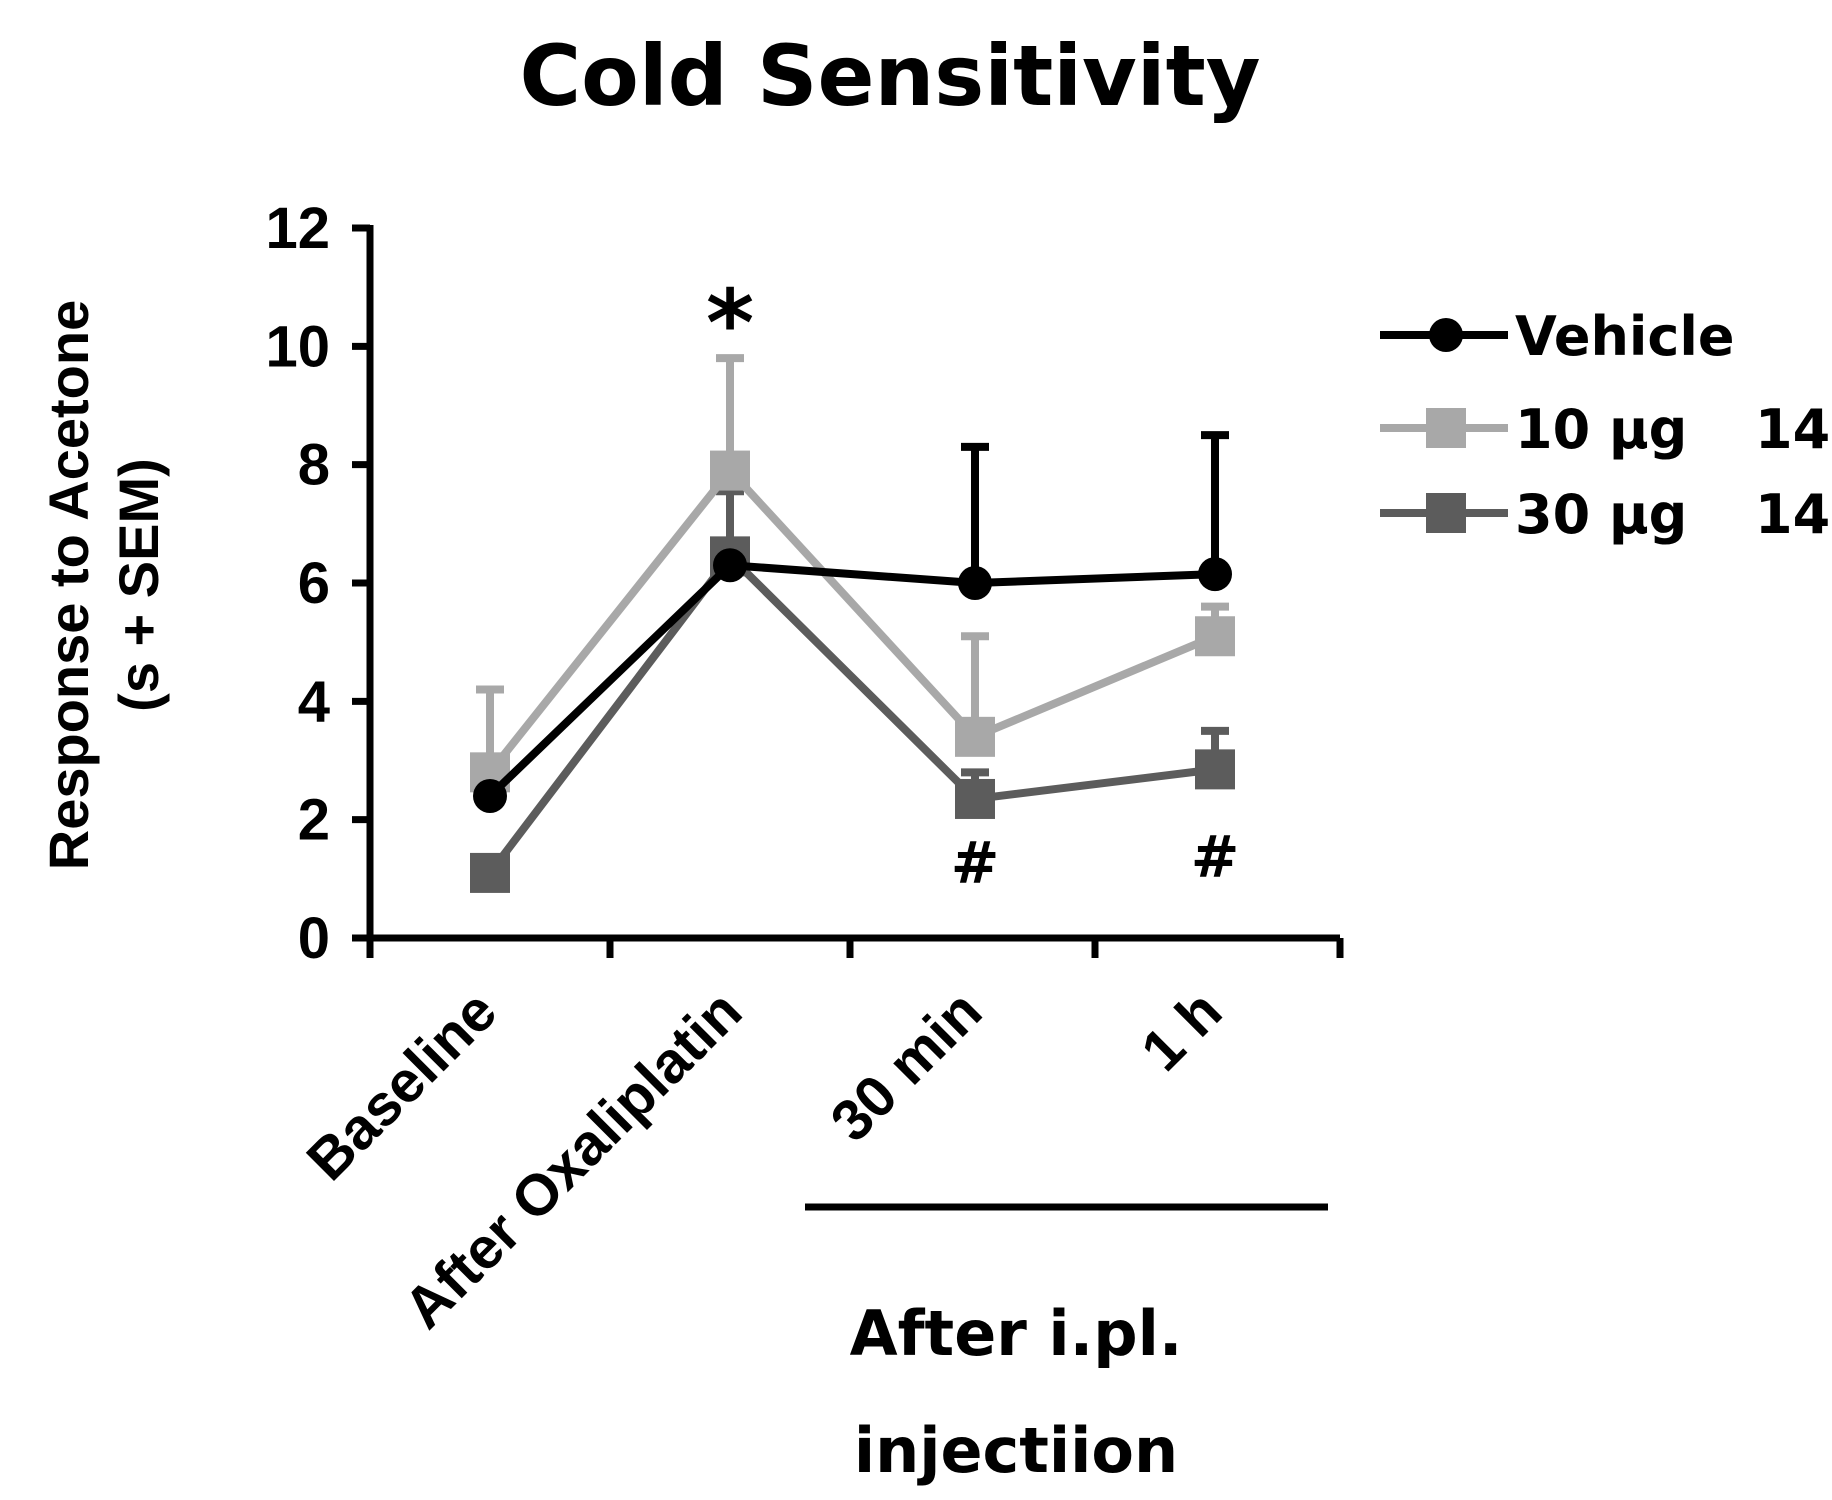 This screenshot has height=1500, width=1832. Describe the element at coordinates (1601, 429) in the screenshot. I see `legend-label: 10 μg` at that location.